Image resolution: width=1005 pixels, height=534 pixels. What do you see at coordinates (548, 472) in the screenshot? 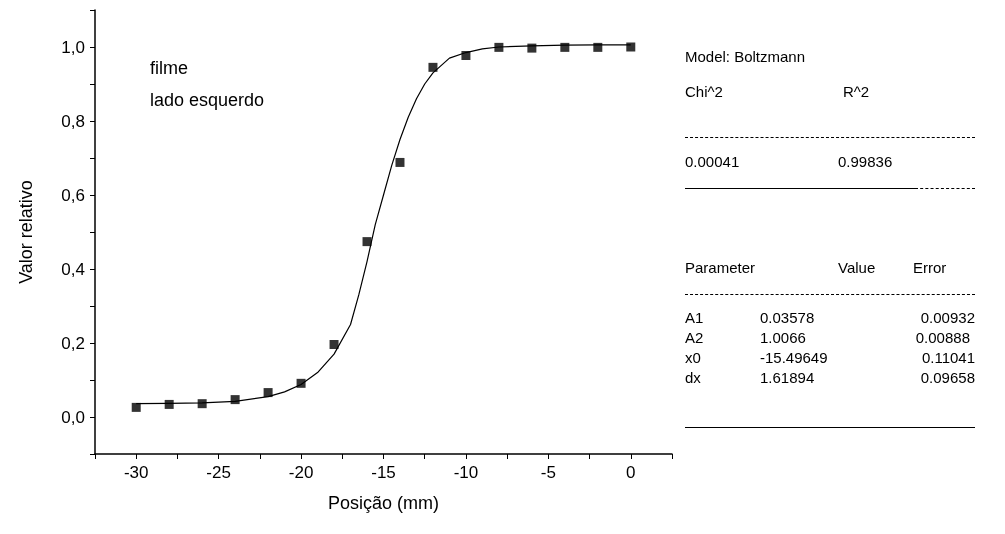
I see `x-tick-label: -5` at bounding box center [548, 472].